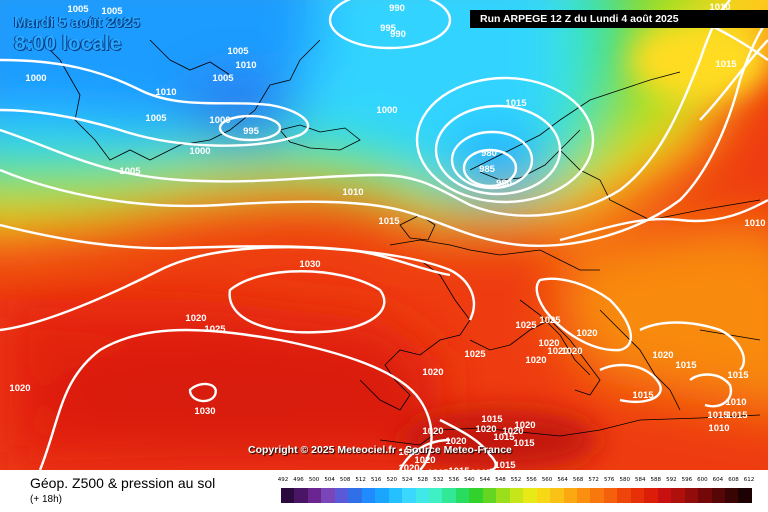  Describe the element at coordinates (485, 480) in the screenshot. I see `scale-tick-label: 544` at that location.